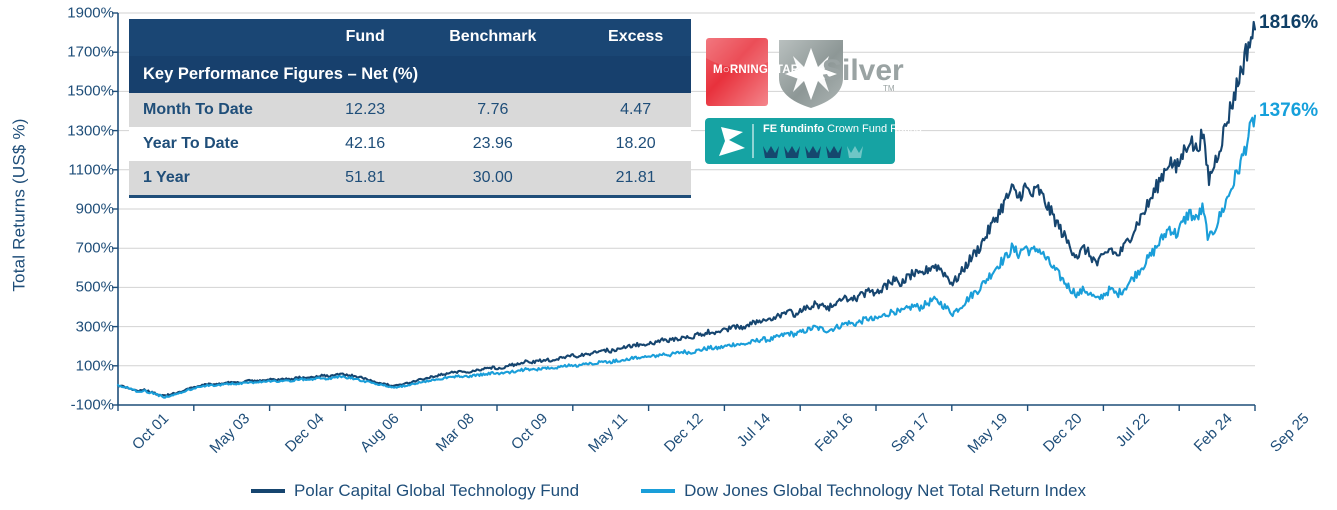 This screenshot has width=1337, height=510. What do you see at coordinates (1213, 433) in the screenshot?
I see `x-axis-tick-label: Feb 24` at bounding box center [1213, 433].